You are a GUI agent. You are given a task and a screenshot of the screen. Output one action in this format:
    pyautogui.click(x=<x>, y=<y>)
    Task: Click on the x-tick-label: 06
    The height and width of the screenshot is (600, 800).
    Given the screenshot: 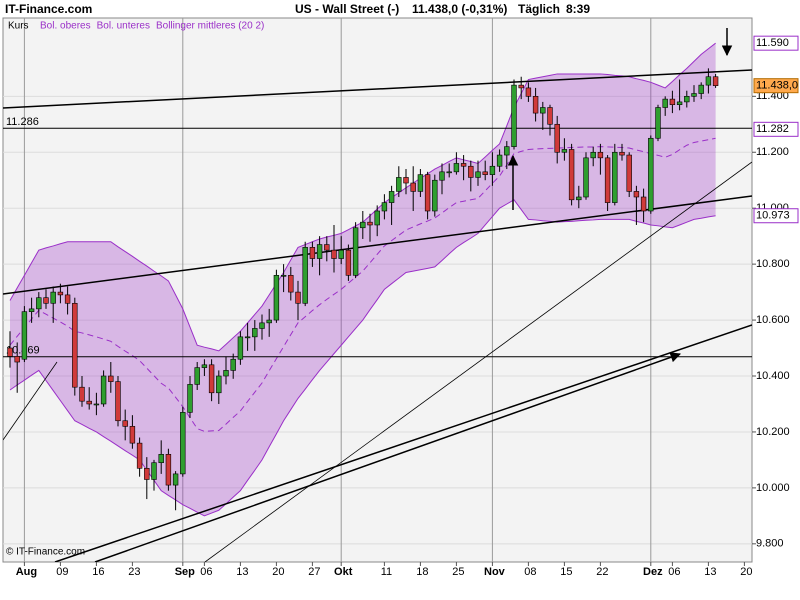 What is the action you would take?
    pyautogui.click(x=206, y=572)
    